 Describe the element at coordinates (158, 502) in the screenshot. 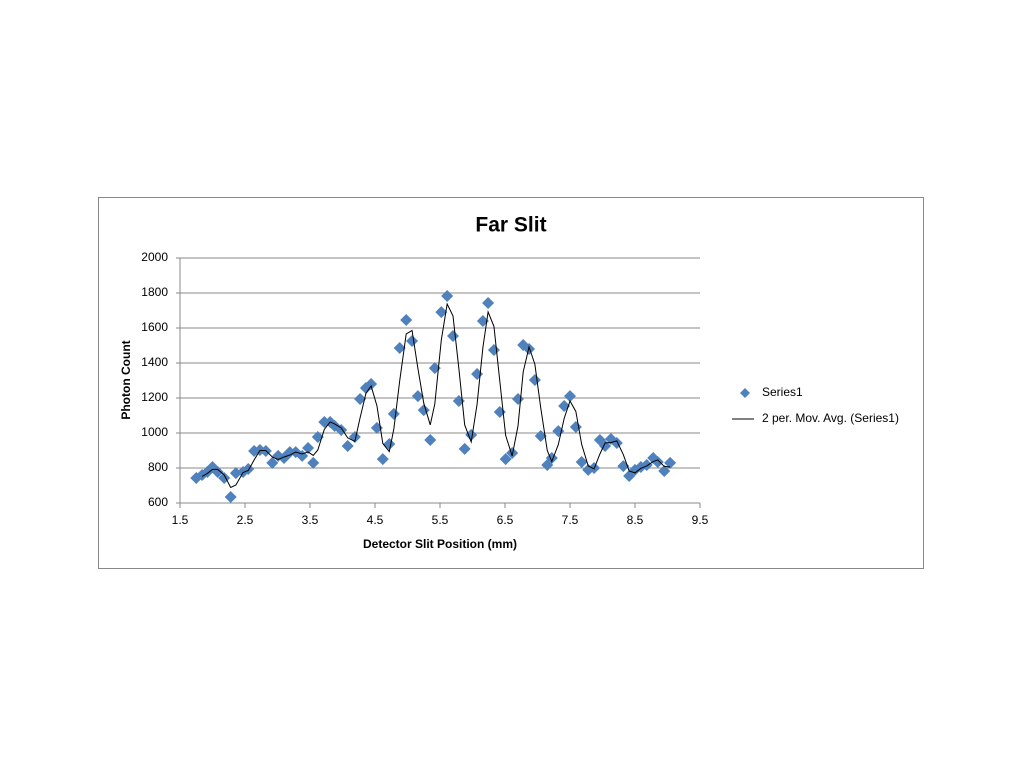

I see `y-tick-label: 600` at that location.